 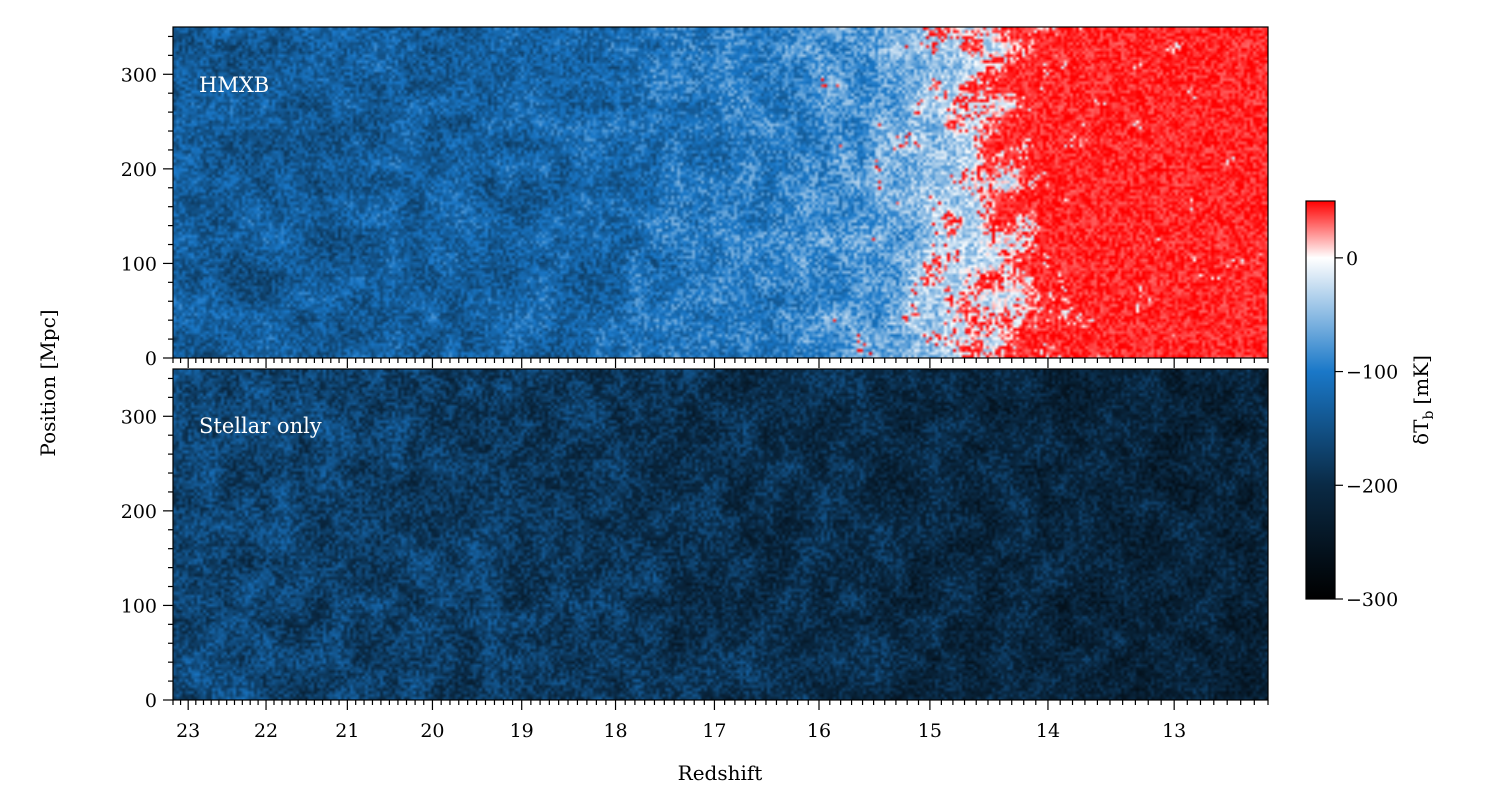 What do you see at coordinates (1372, 600) in the screenshot?
I see `colorbar-tick-label: −300` at bounding box center [1372, 600].